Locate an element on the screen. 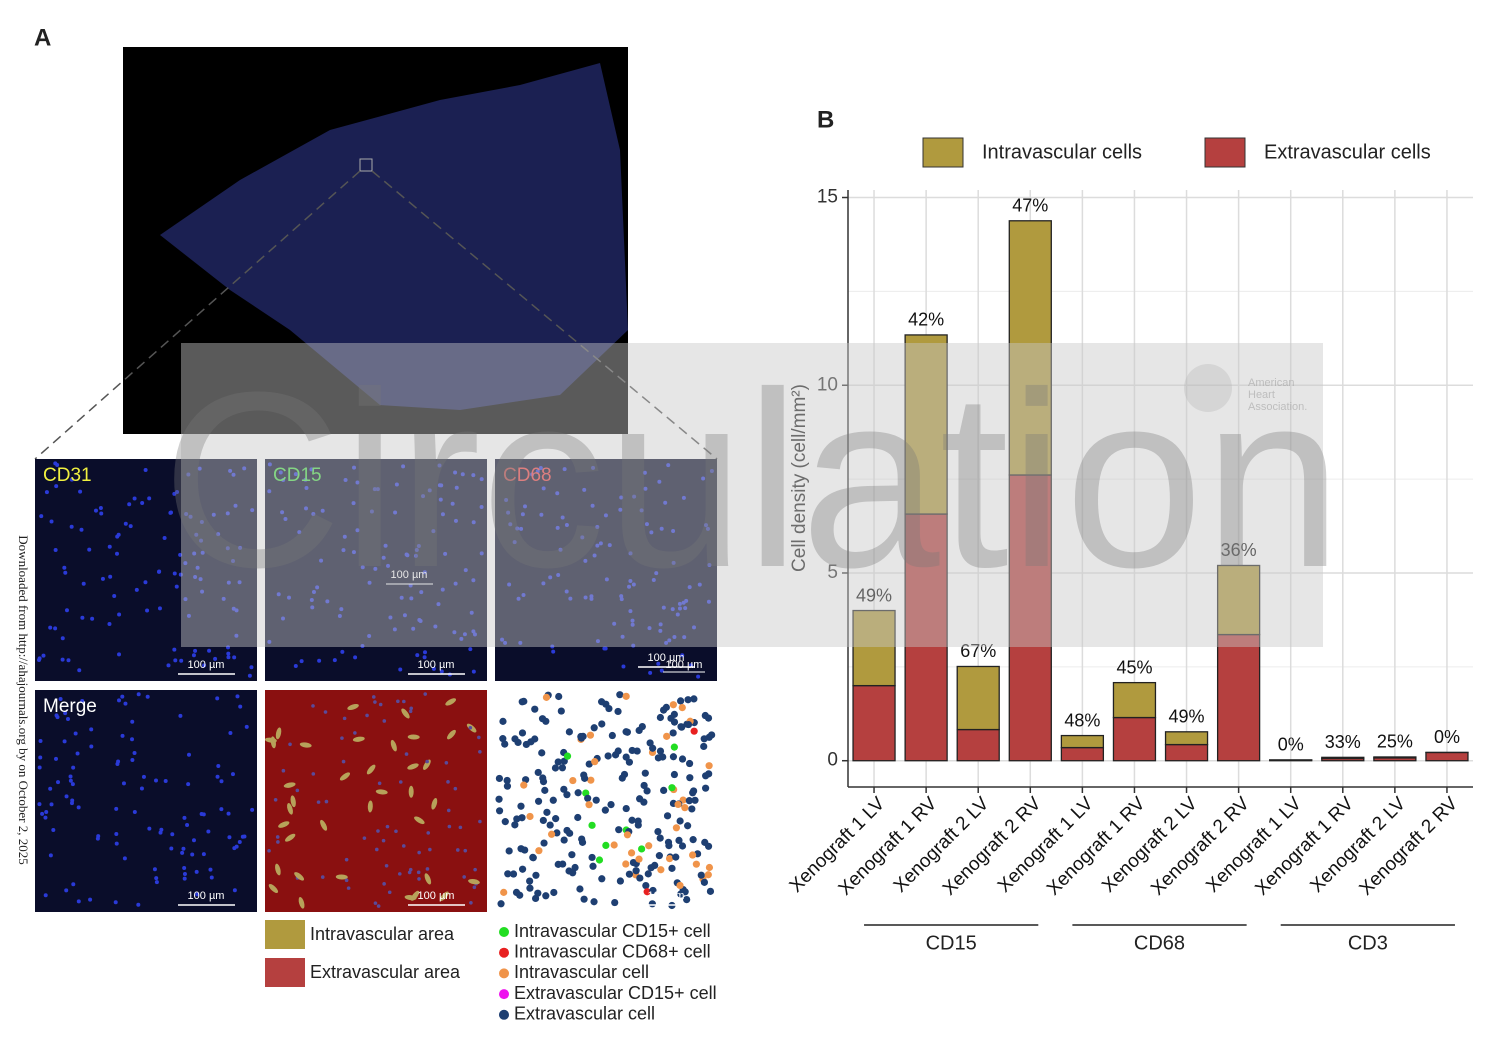  bar-label: 49% is located at coordinates (1187, 717).